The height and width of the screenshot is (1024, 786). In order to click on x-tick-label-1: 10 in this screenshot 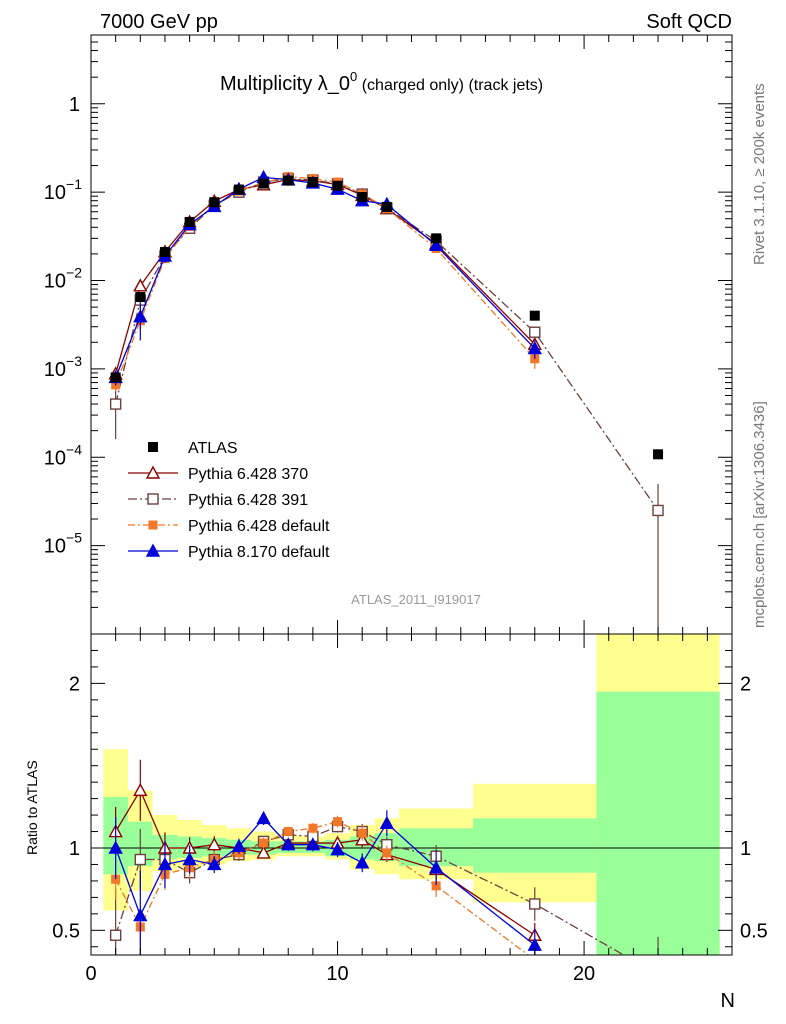, I will do `click(337, 974)`.